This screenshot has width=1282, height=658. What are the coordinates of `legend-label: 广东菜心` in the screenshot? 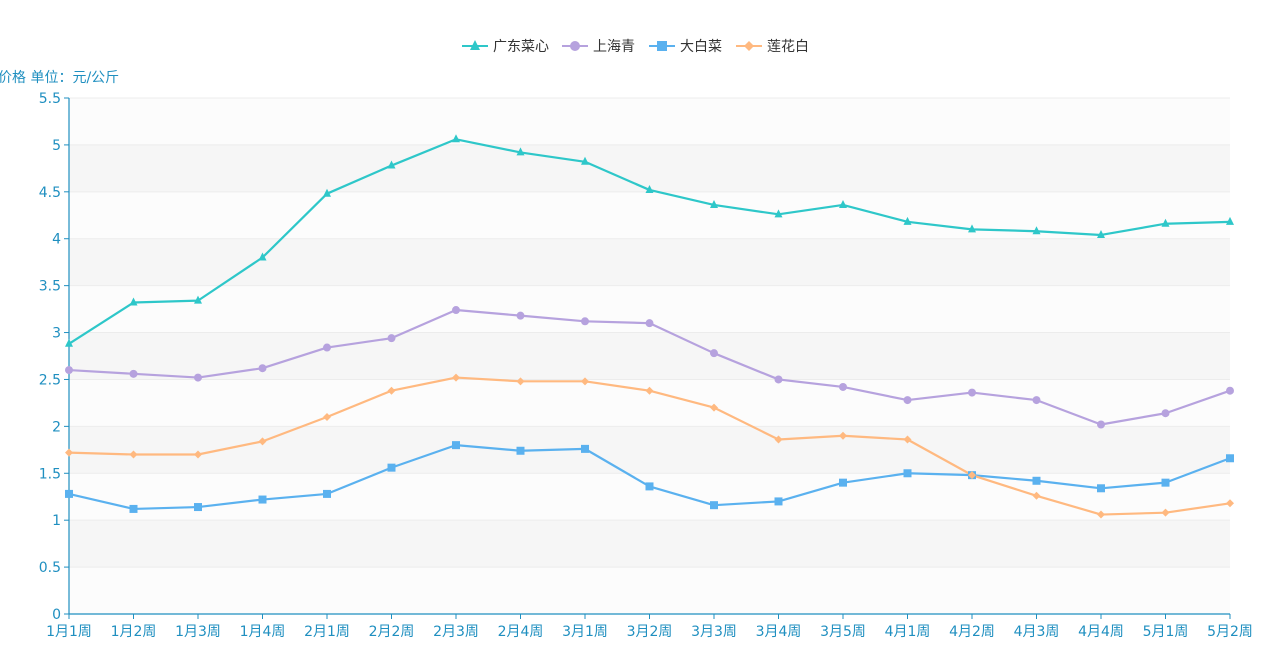 It's located at (521, 47).